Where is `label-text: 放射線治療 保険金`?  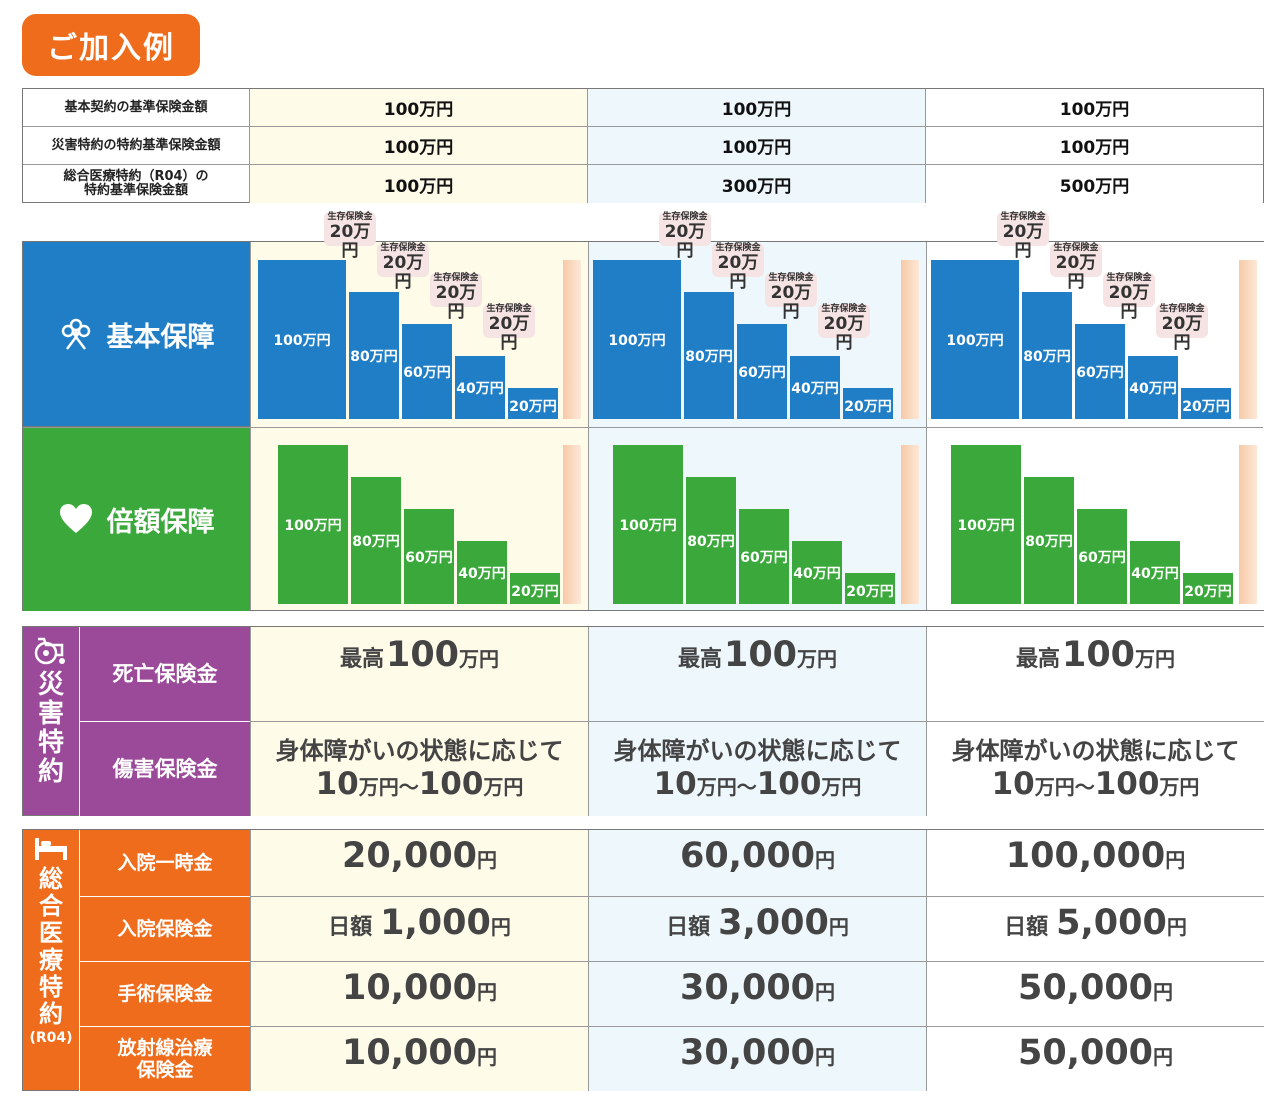 label-text: 放射線治療 保険金 is located at coordinates (164, 1059).